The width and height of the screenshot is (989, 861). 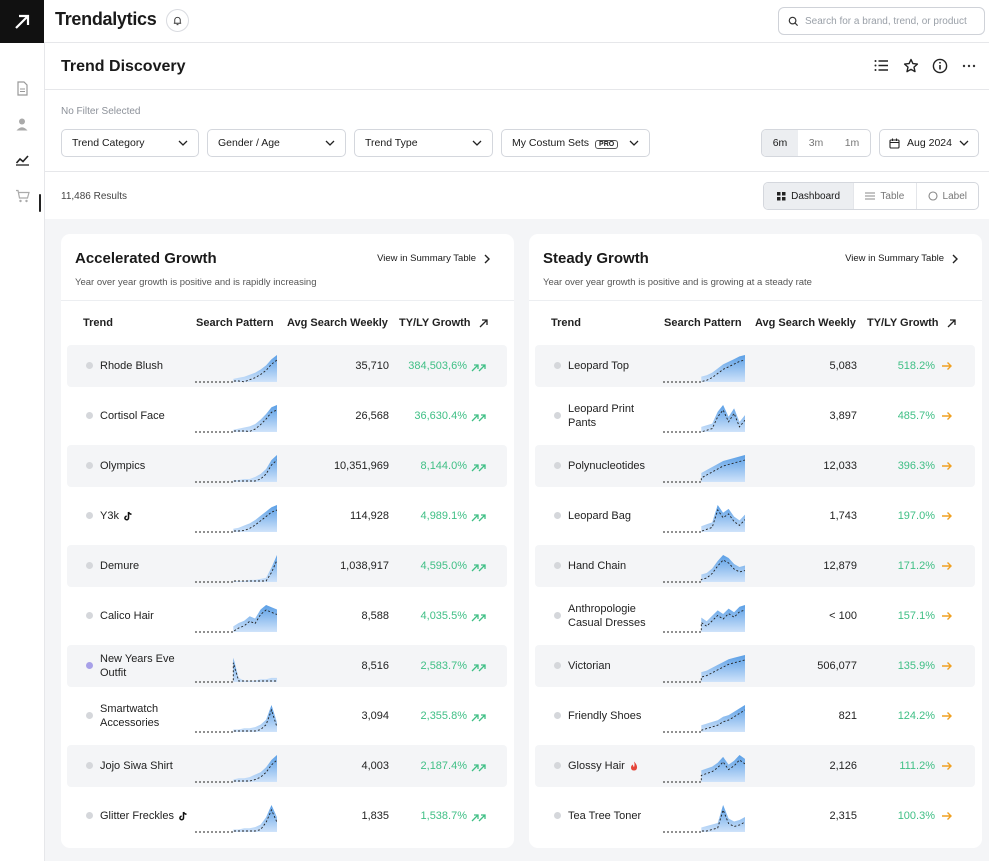 I want to click on trend-category-dropdown: Trend Category, so click(x=130, y=143).